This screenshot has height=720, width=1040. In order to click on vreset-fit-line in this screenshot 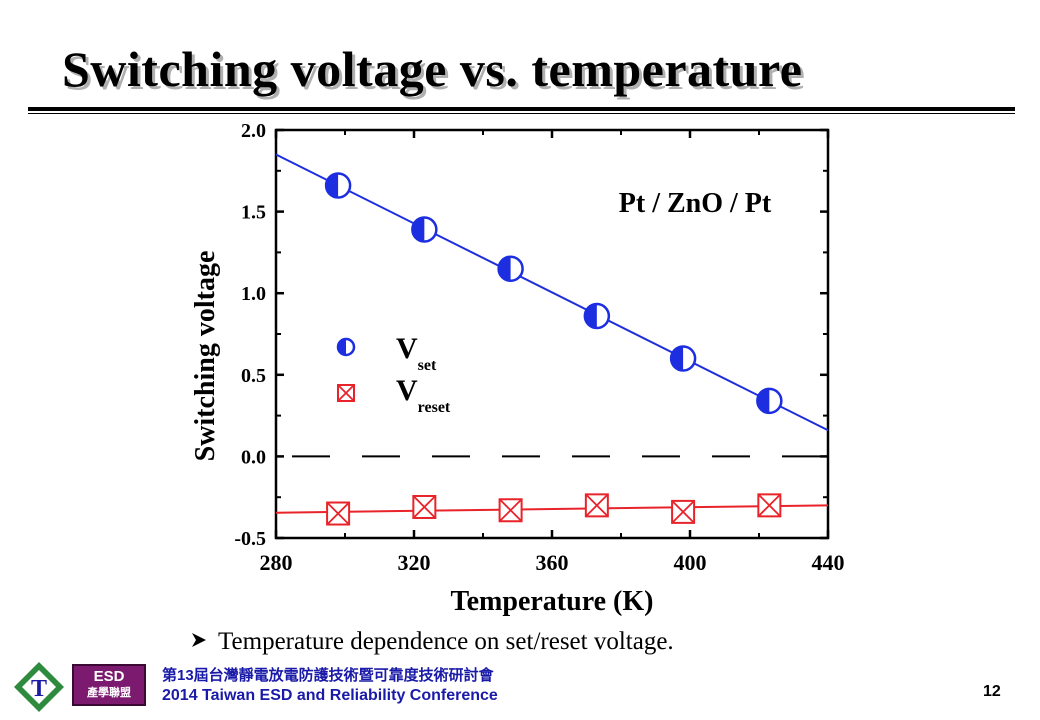, I will do `click(552, 509)`.